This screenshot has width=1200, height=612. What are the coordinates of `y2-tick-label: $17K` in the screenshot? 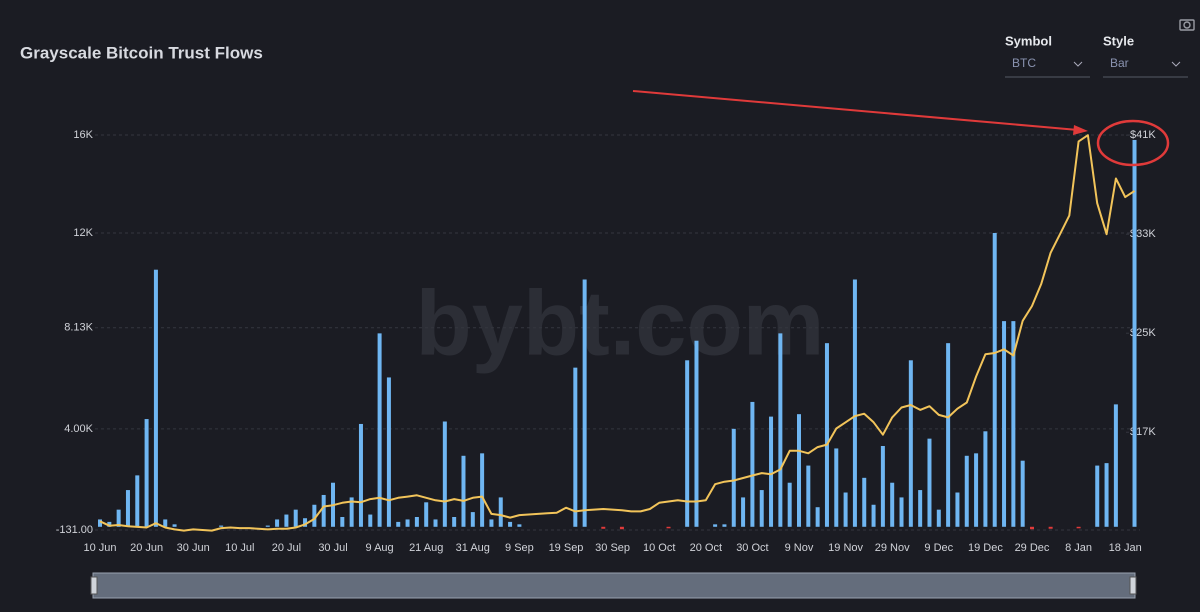 It's located at (1143, 432).